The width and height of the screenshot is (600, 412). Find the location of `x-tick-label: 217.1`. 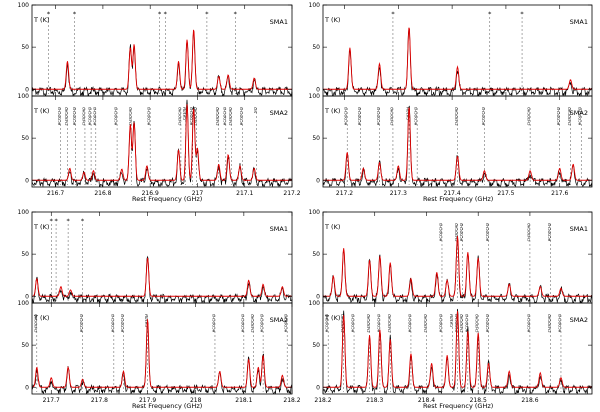

x-tick-label: 217.1 is located at coordinates (244, 193).